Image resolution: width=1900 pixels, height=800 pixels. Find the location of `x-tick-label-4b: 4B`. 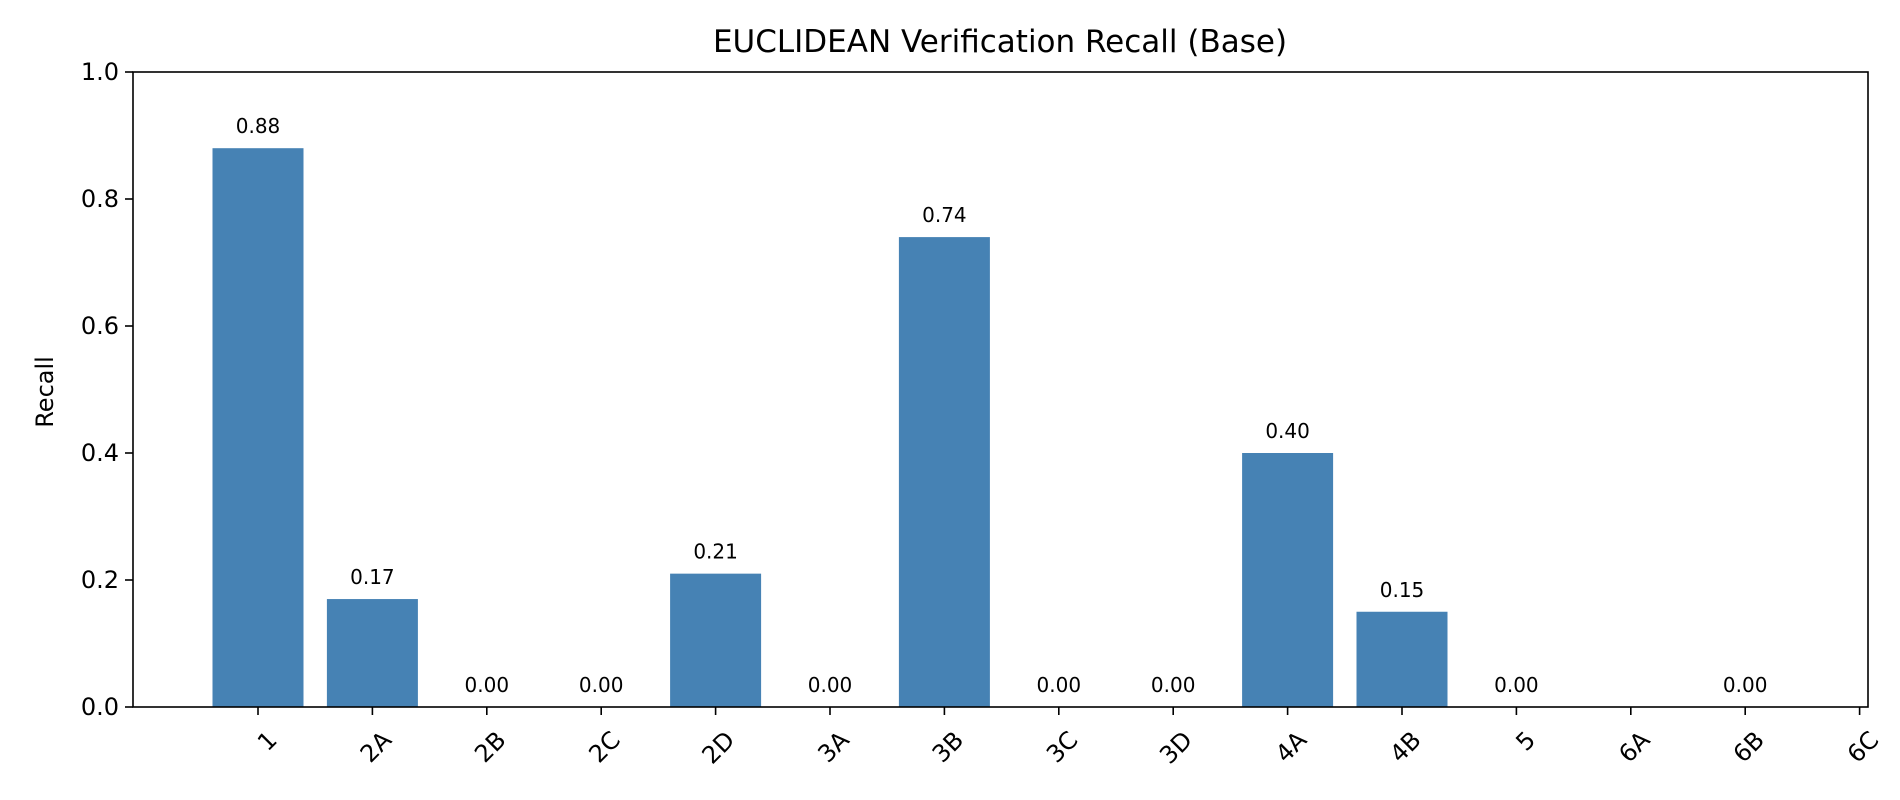

x-tick-label-4b: 4B is located at coordinates (1405, 747).